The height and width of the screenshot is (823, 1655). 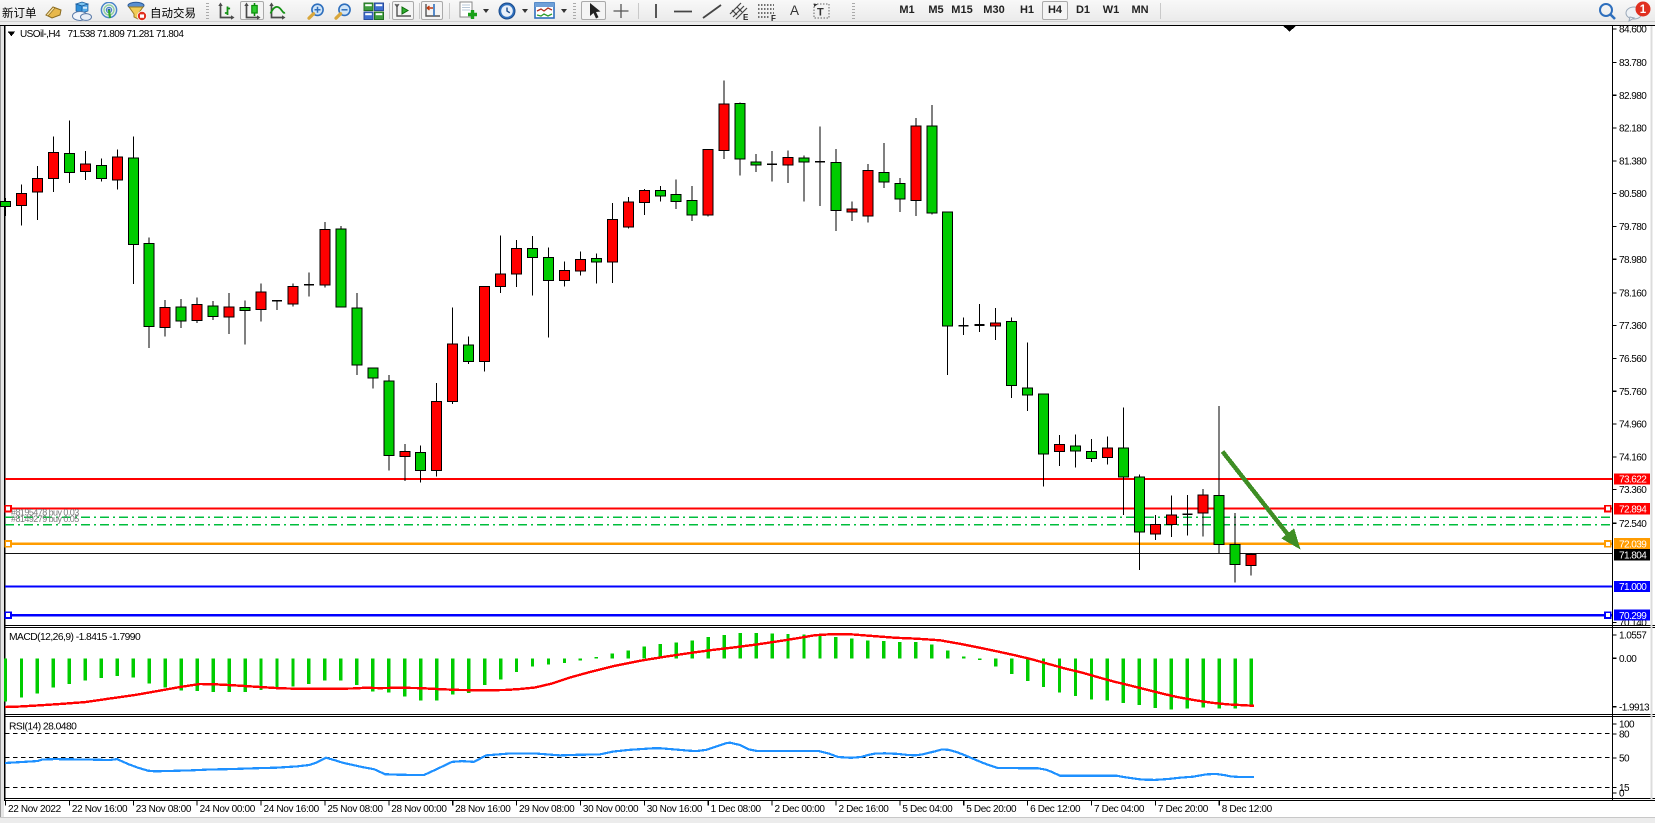 What do you see at coordinates (43, 727) in the screenshot?
I see `svg-text: RSI(14) 28.0480` at bounding box center [43, 727].